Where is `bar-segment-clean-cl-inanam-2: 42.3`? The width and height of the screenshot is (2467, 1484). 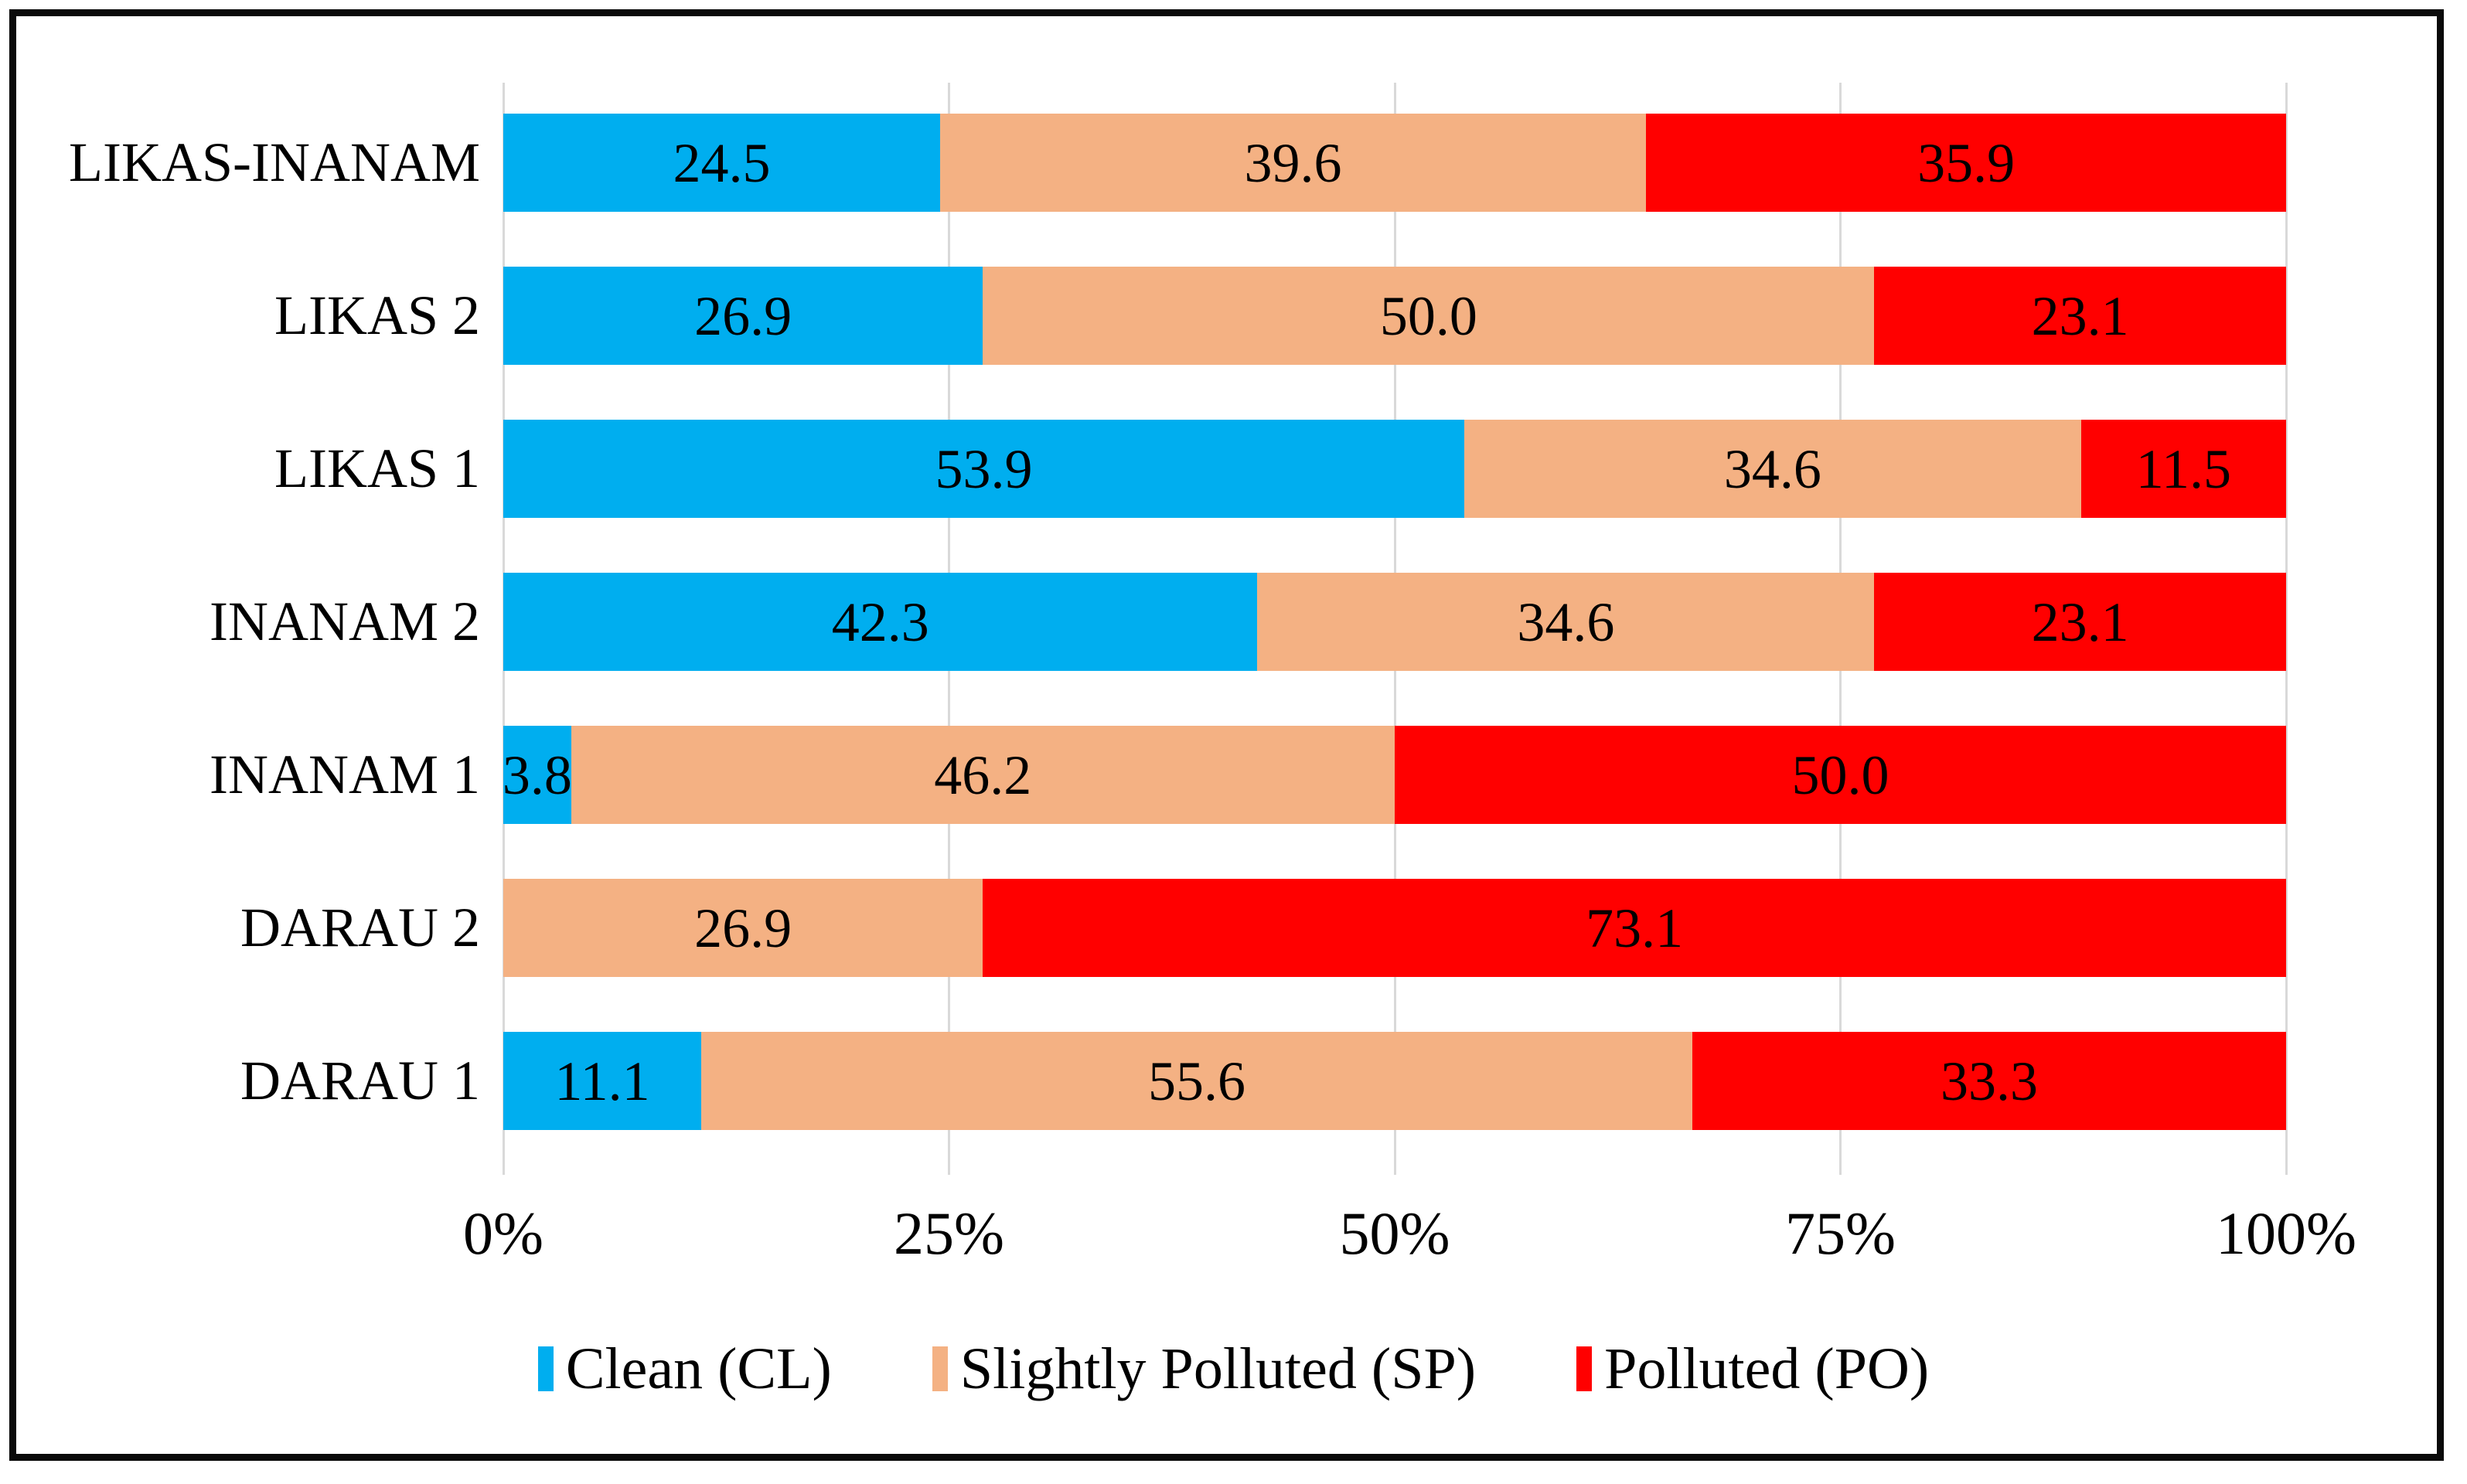 bar-segment-clean-cl-inanam-2: 42.3 is located at coordinates (880, 622).